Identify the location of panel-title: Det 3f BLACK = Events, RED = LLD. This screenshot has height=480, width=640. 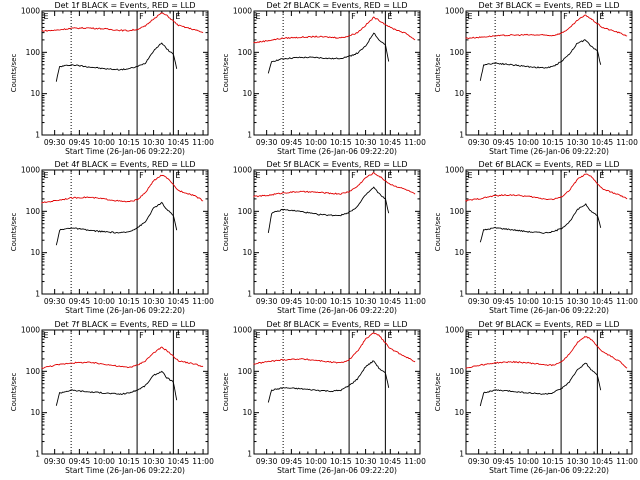
(548, 5).